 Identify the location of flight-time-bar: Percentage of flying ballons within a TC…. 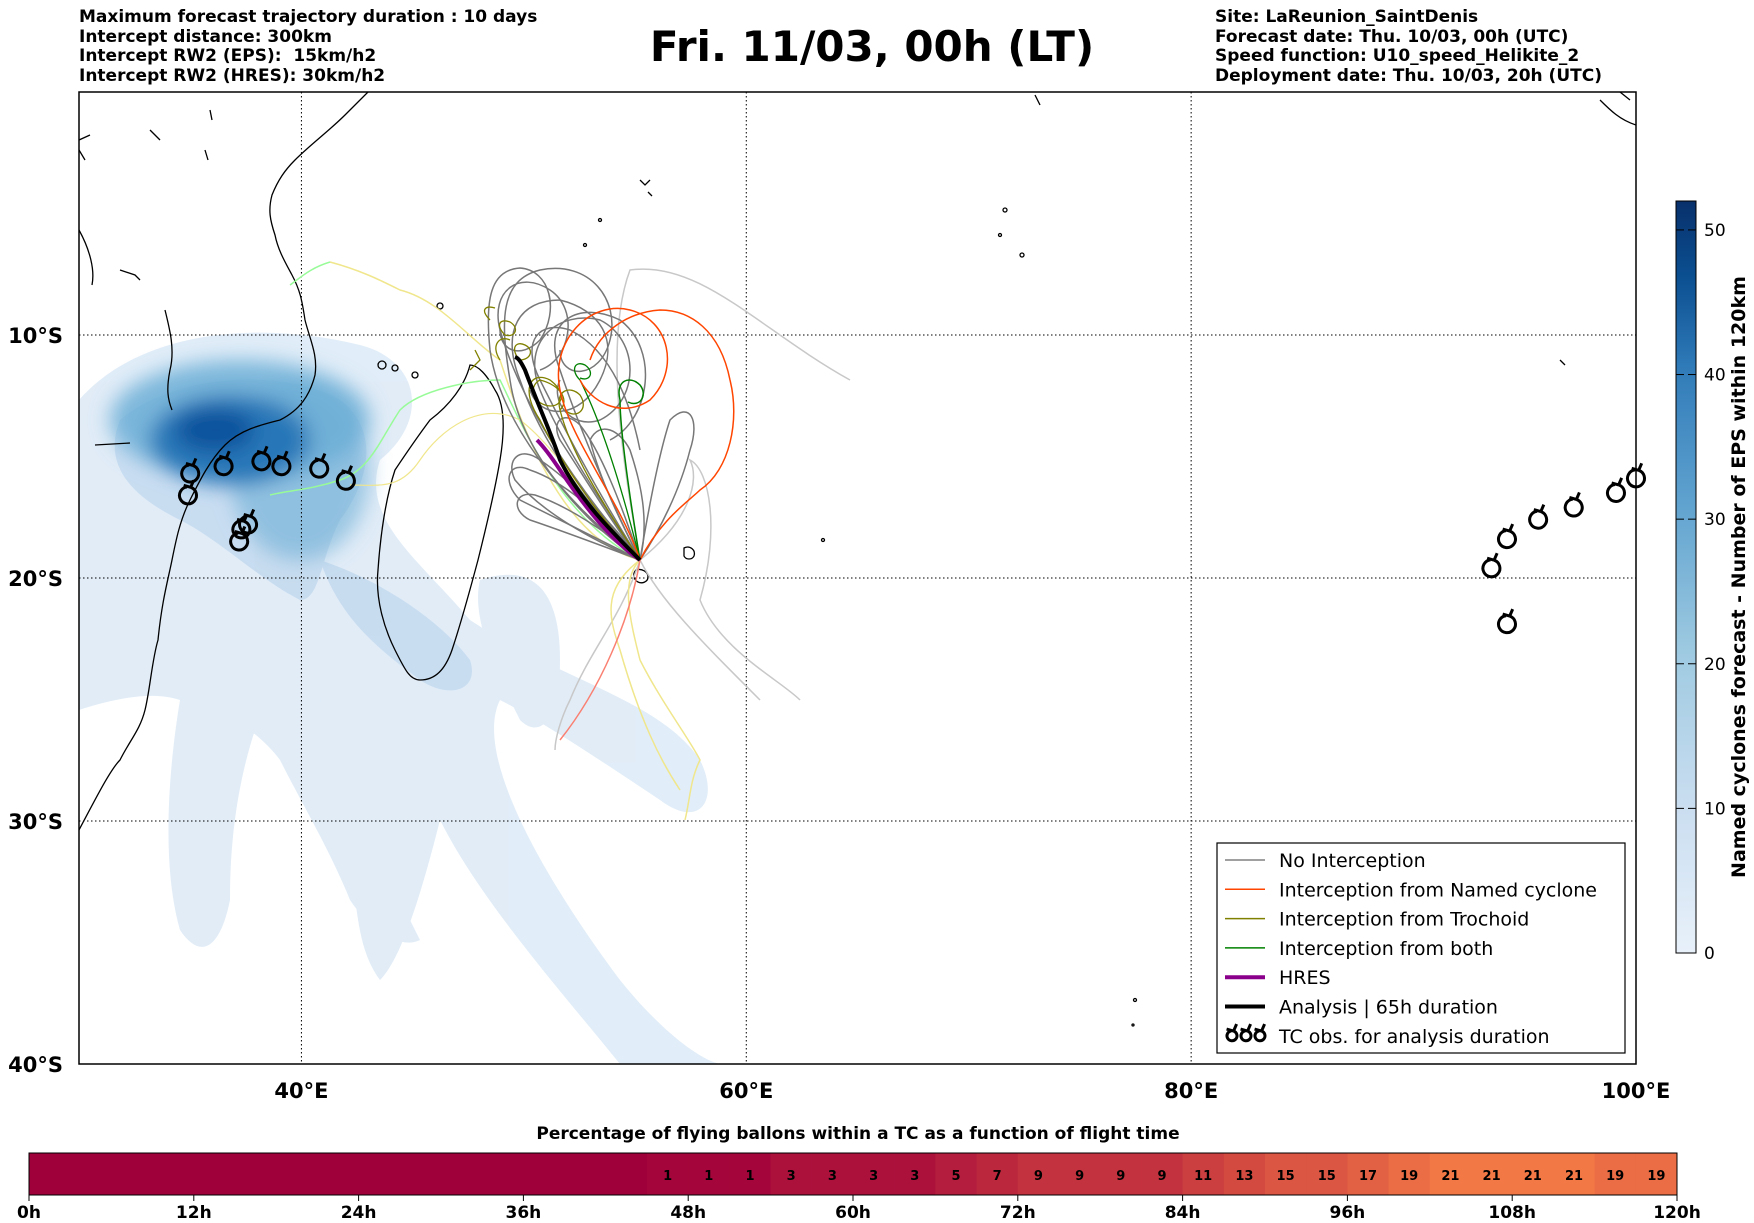
(859, 1173).